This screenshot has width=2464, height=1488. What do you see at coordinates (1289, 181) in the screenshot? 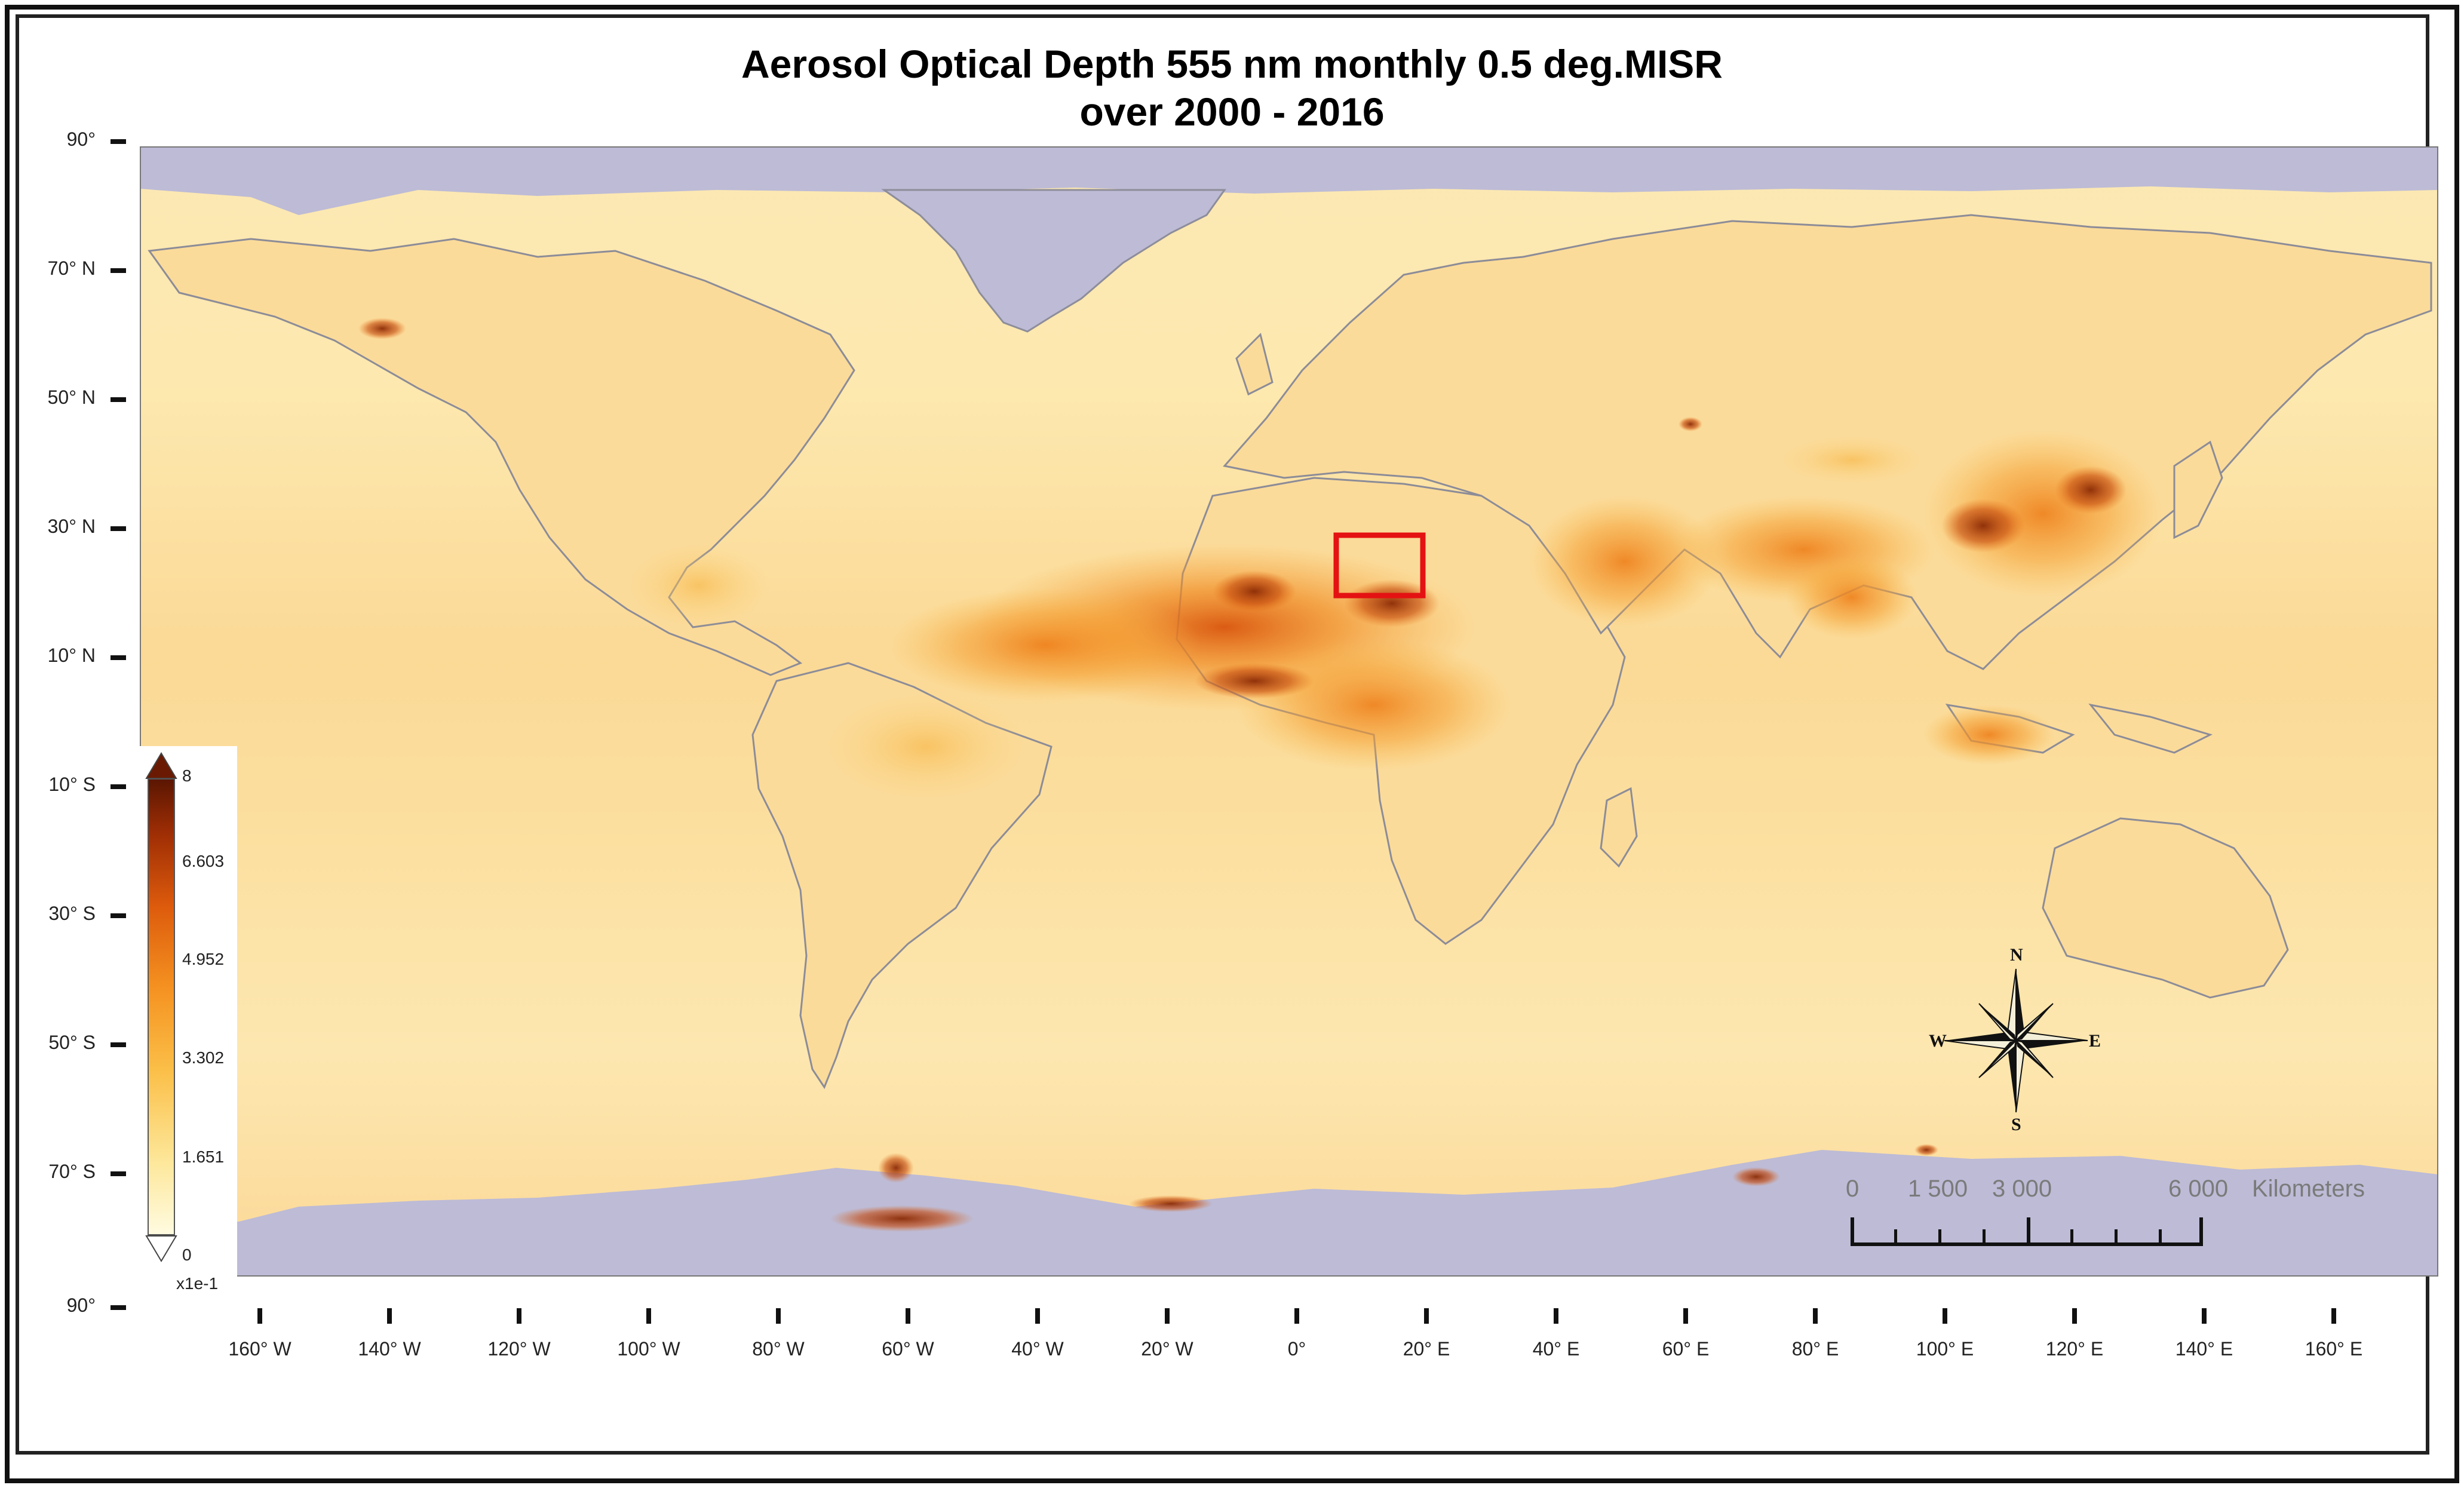
I see `arctic-no-data` at bounding box center [1289, 181].